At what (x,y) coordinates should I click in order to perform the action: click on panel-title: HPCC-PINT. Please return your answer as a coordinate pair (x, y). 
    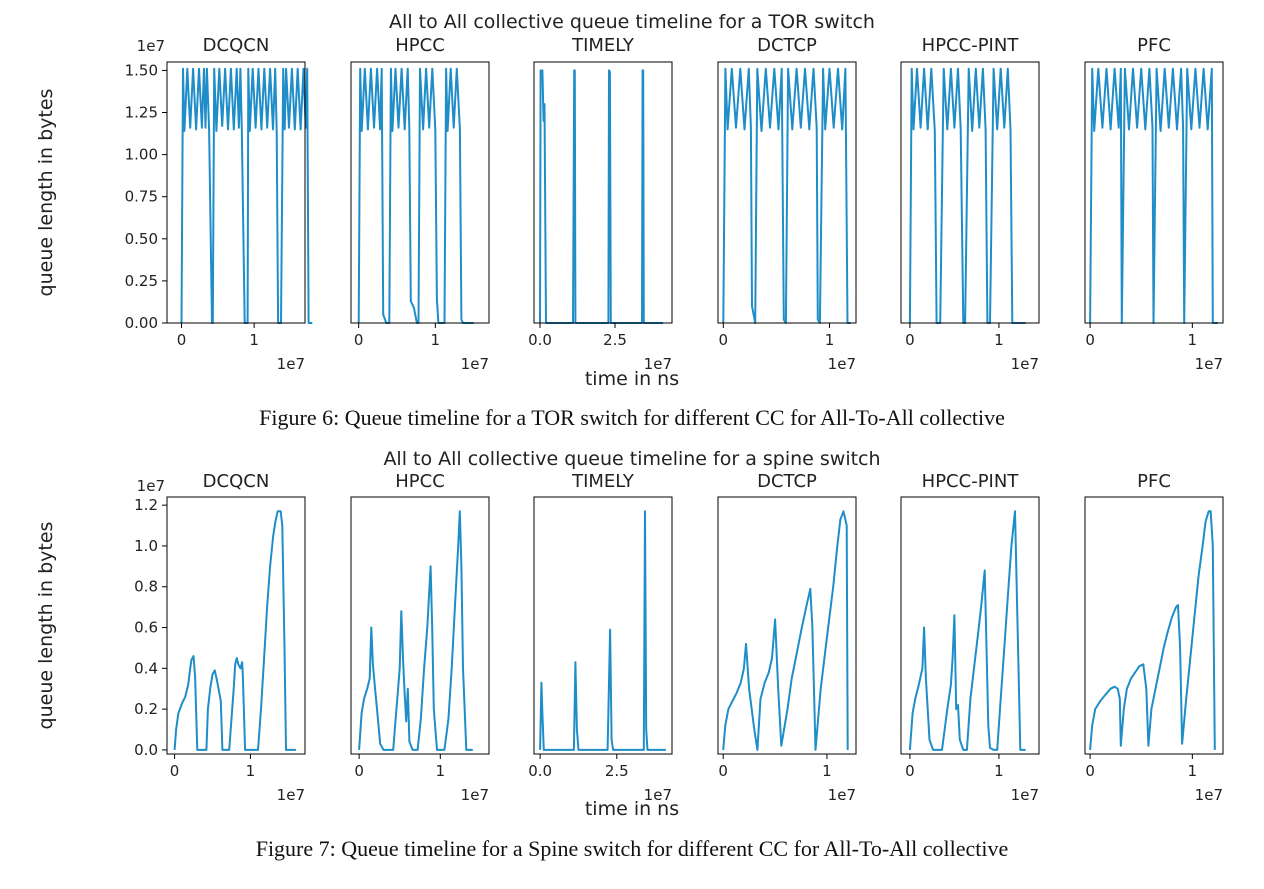
    Looking at the image, I should click on (971, 481).